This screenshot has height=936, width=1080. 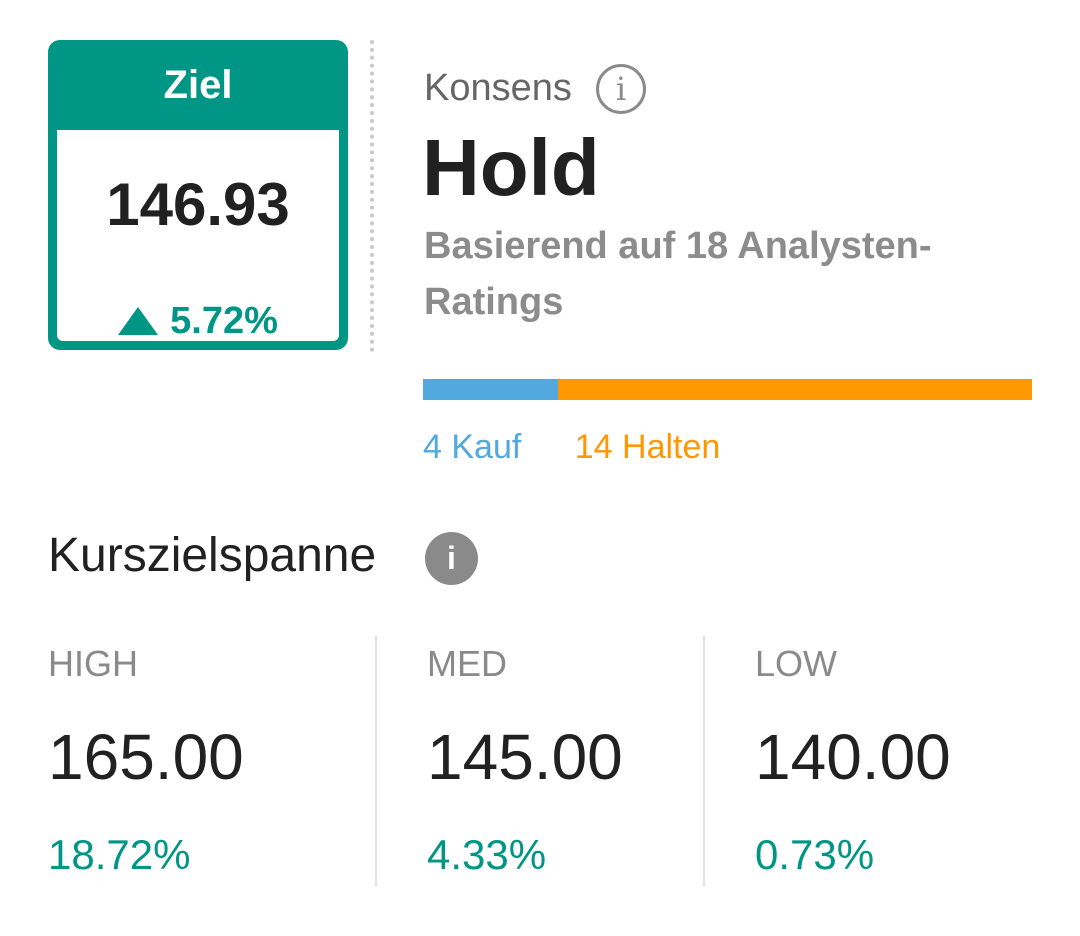 What do you see at coordinates (525, 757) in the screenshot?
I see `range-value-med: 145.00` at bounding box center [525, 757].